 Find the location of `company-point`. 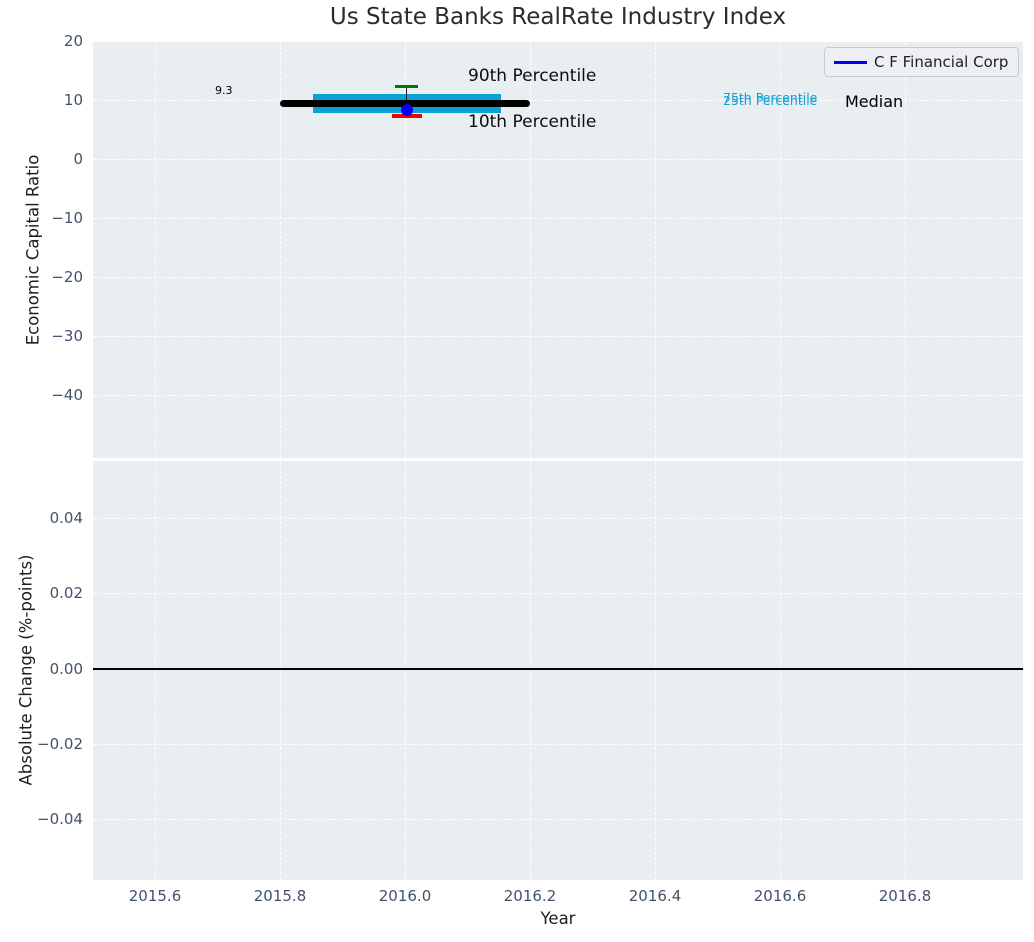

company-point is located at coordinates (406, 109).